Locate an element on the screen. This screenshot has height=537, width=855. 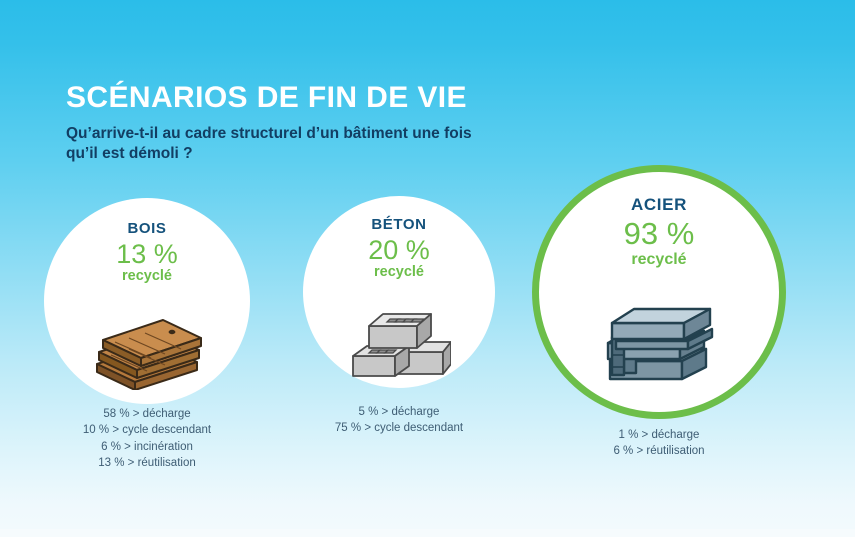
page-title: SCÉNARIOS DE FIN DE VIE is located at coordinates (266, 97).